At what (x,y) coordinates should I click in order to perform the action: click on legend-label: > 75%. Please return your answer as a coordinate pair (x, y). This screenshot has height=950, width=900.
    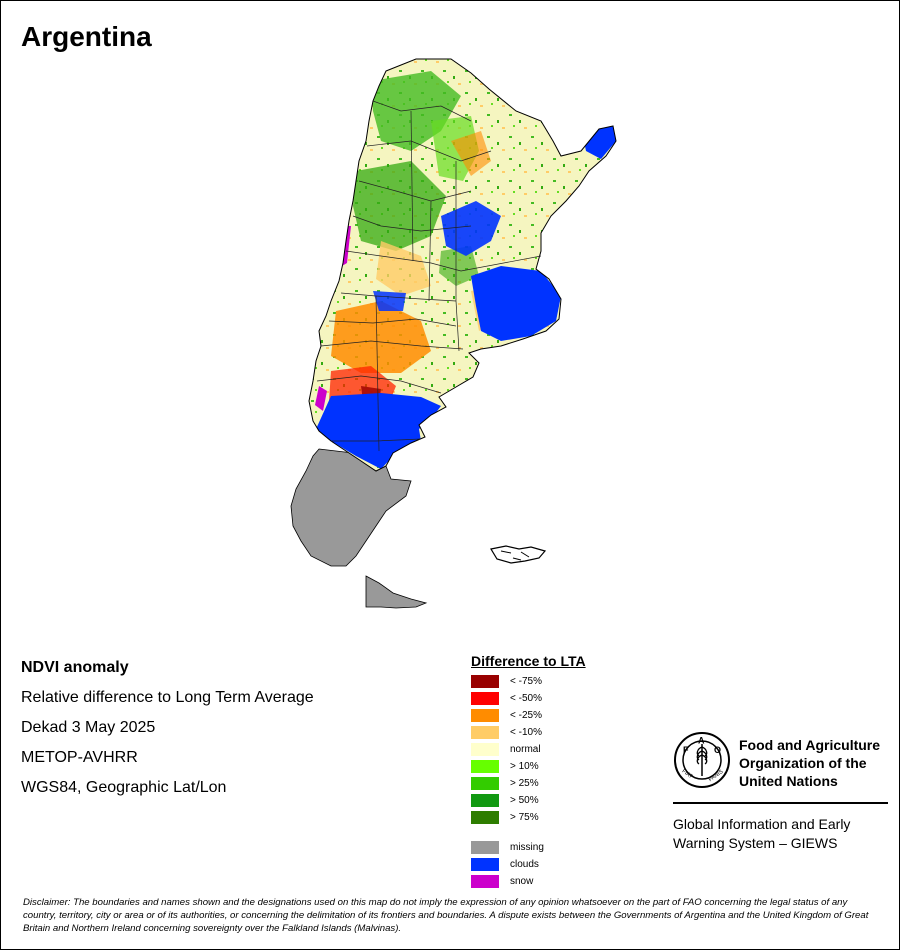
    Looking at the image, I should click on (524, 817).